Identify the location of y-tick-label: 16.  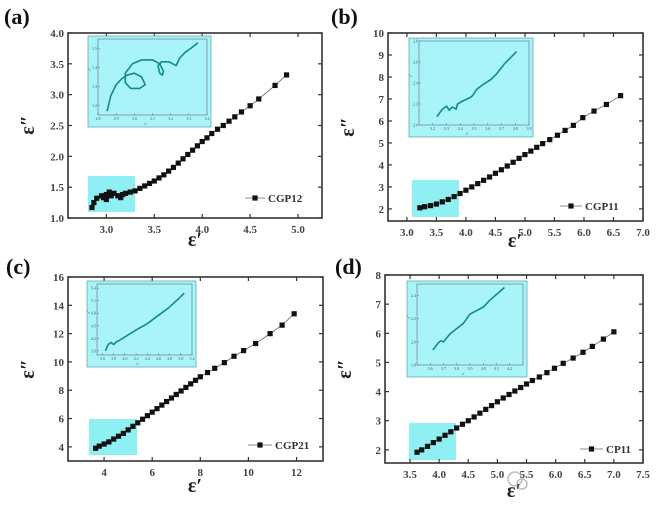
(59, 278).